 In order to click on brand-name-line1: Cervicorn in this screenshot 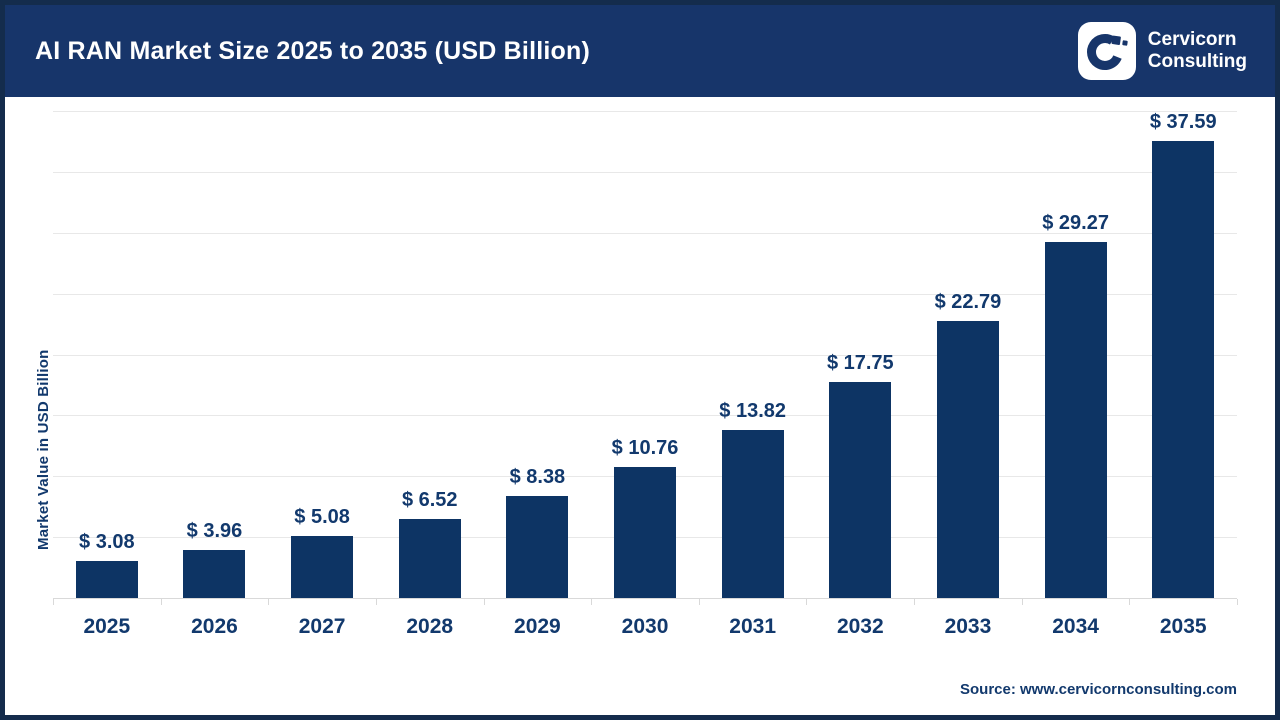, I will do `click(1192, 40)`.